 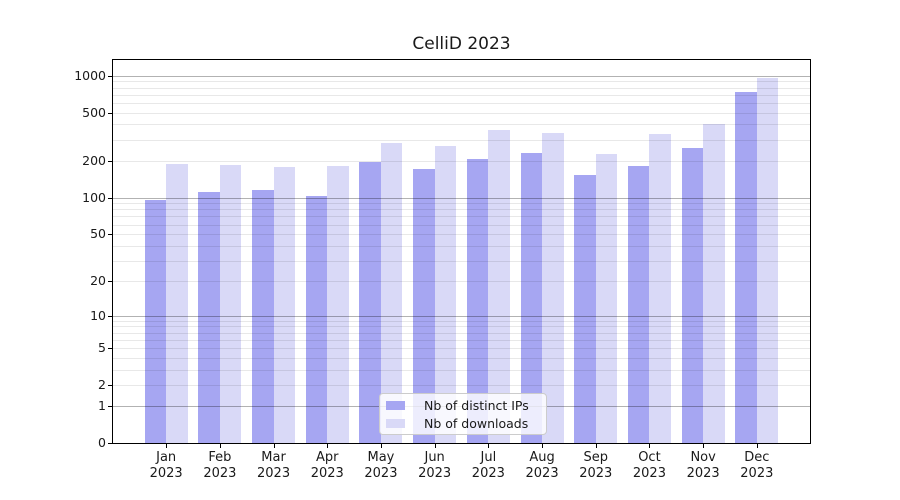 What do you see at coordinates (94, 197) in the screenshot?
I see `y-tick-label-100: 100` at bounding box center [94, 197].